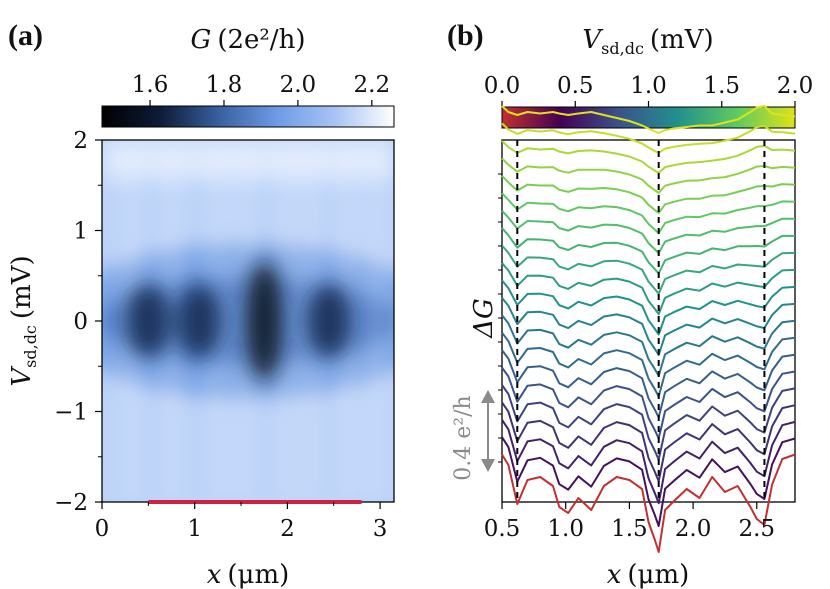 This screenshot has width=830, height=589. Describe the element at coordinates (239, 321) in the screenshot. I see `heatmap-dark-regions` at that location.